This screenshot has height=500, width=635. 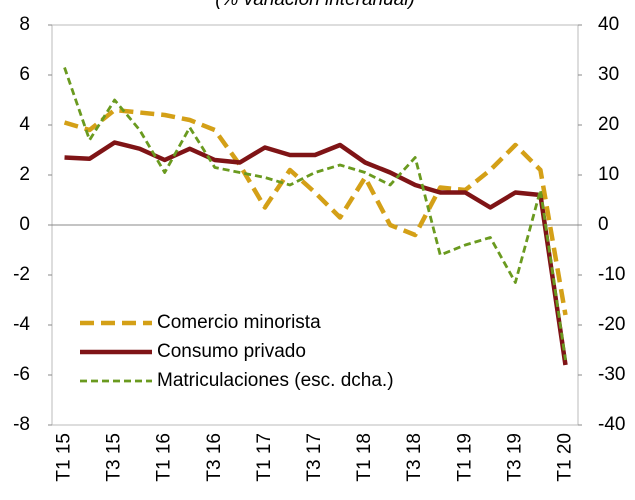 What do you see at coordinates (24, 74) in the screenshot?
I see `y-tick-label: 6` at bounding box center [24, 74].